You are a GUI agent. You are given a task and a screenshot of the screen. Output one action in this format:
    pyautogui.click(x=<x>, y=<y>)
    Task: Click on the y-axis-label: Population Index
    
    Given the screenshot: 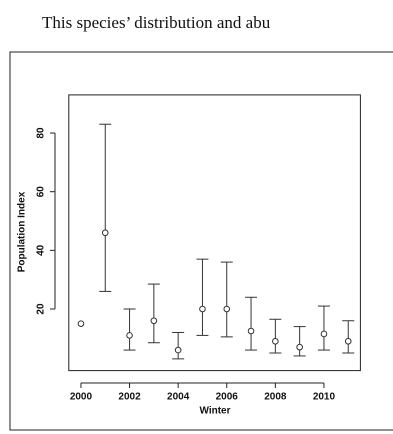 What is the action you would take?
    pyautogui.click(x=22, y=231)
    